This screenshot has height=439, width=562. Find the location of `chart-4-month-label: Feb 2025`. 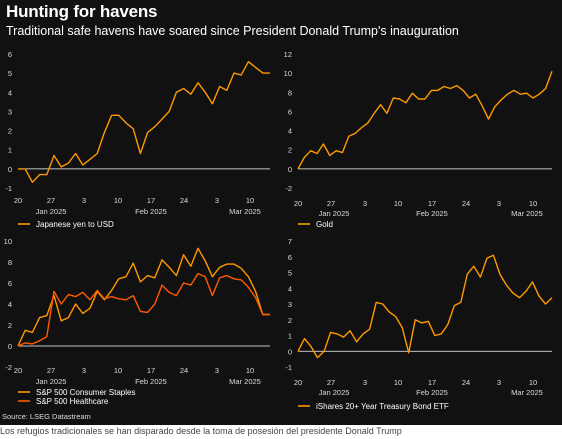

chart-4-month-label: Feb 2025 is located at coordinates (432, 392).